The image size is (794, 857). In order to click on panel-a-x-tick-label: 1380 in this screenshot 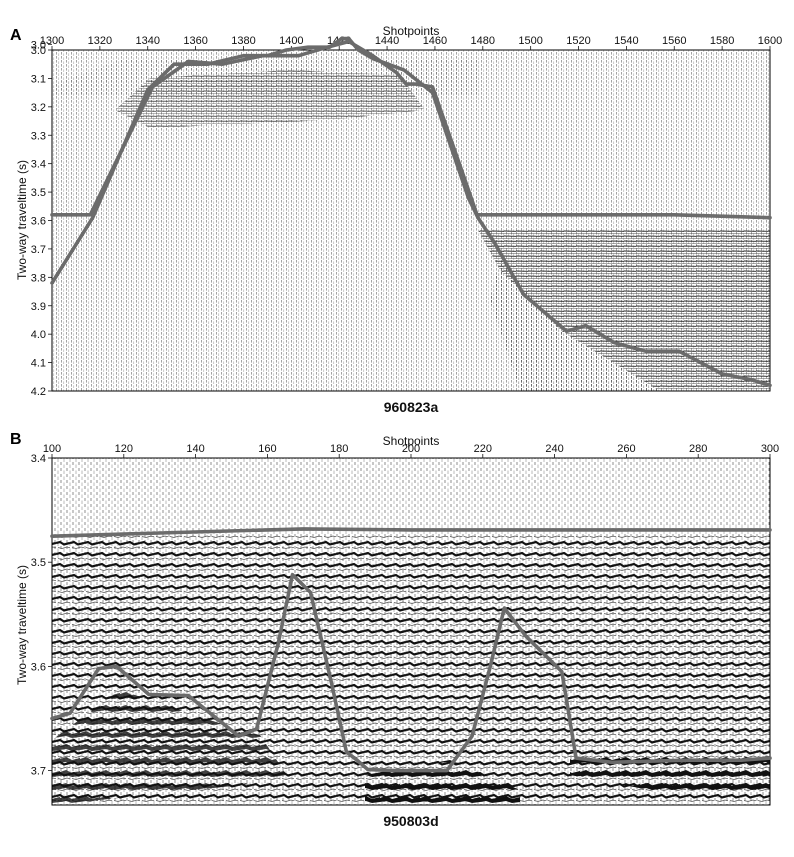, I will do `click(243, 41)`.